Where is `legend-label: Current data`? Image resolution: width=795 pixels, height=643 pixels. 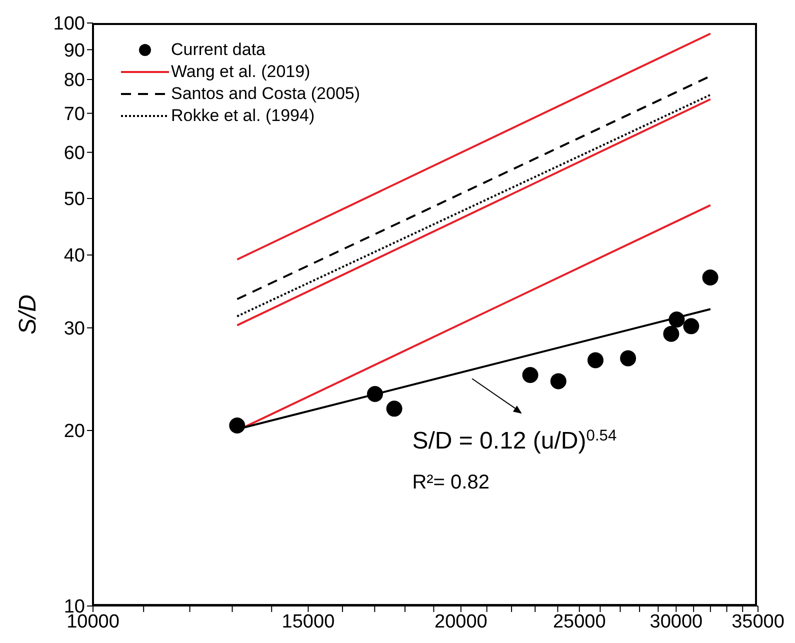 legend-label: Current data is located at coordinates (218, 50).